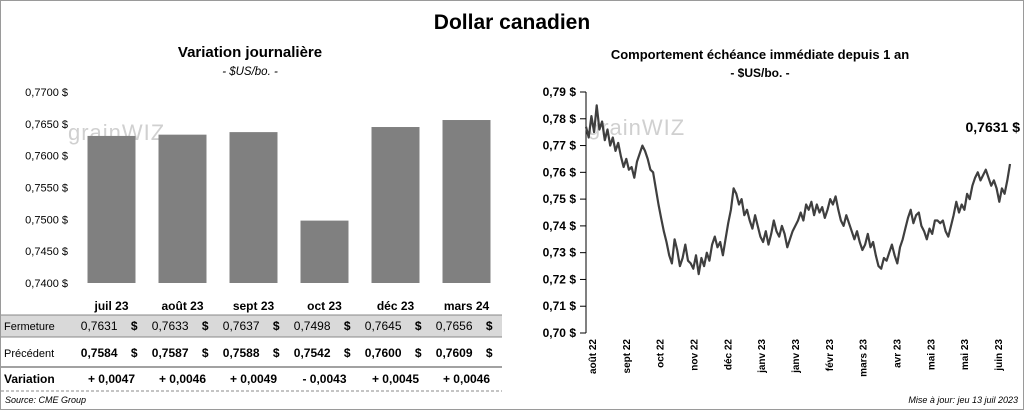 The width and height of the screenshot is (1024, 410). I want to click on table-cell-value: 0,7600, so click(383, 353).